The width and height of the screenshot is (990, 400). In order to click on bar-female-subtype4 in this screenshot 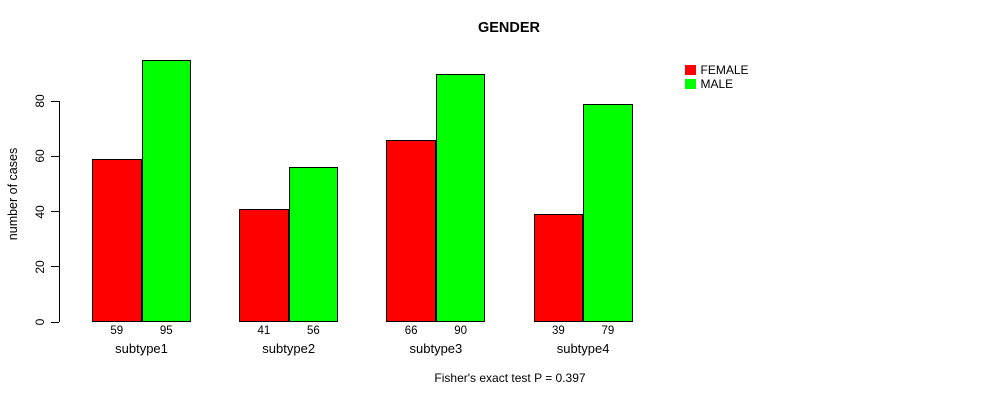, I will do `click(558, 268)`.